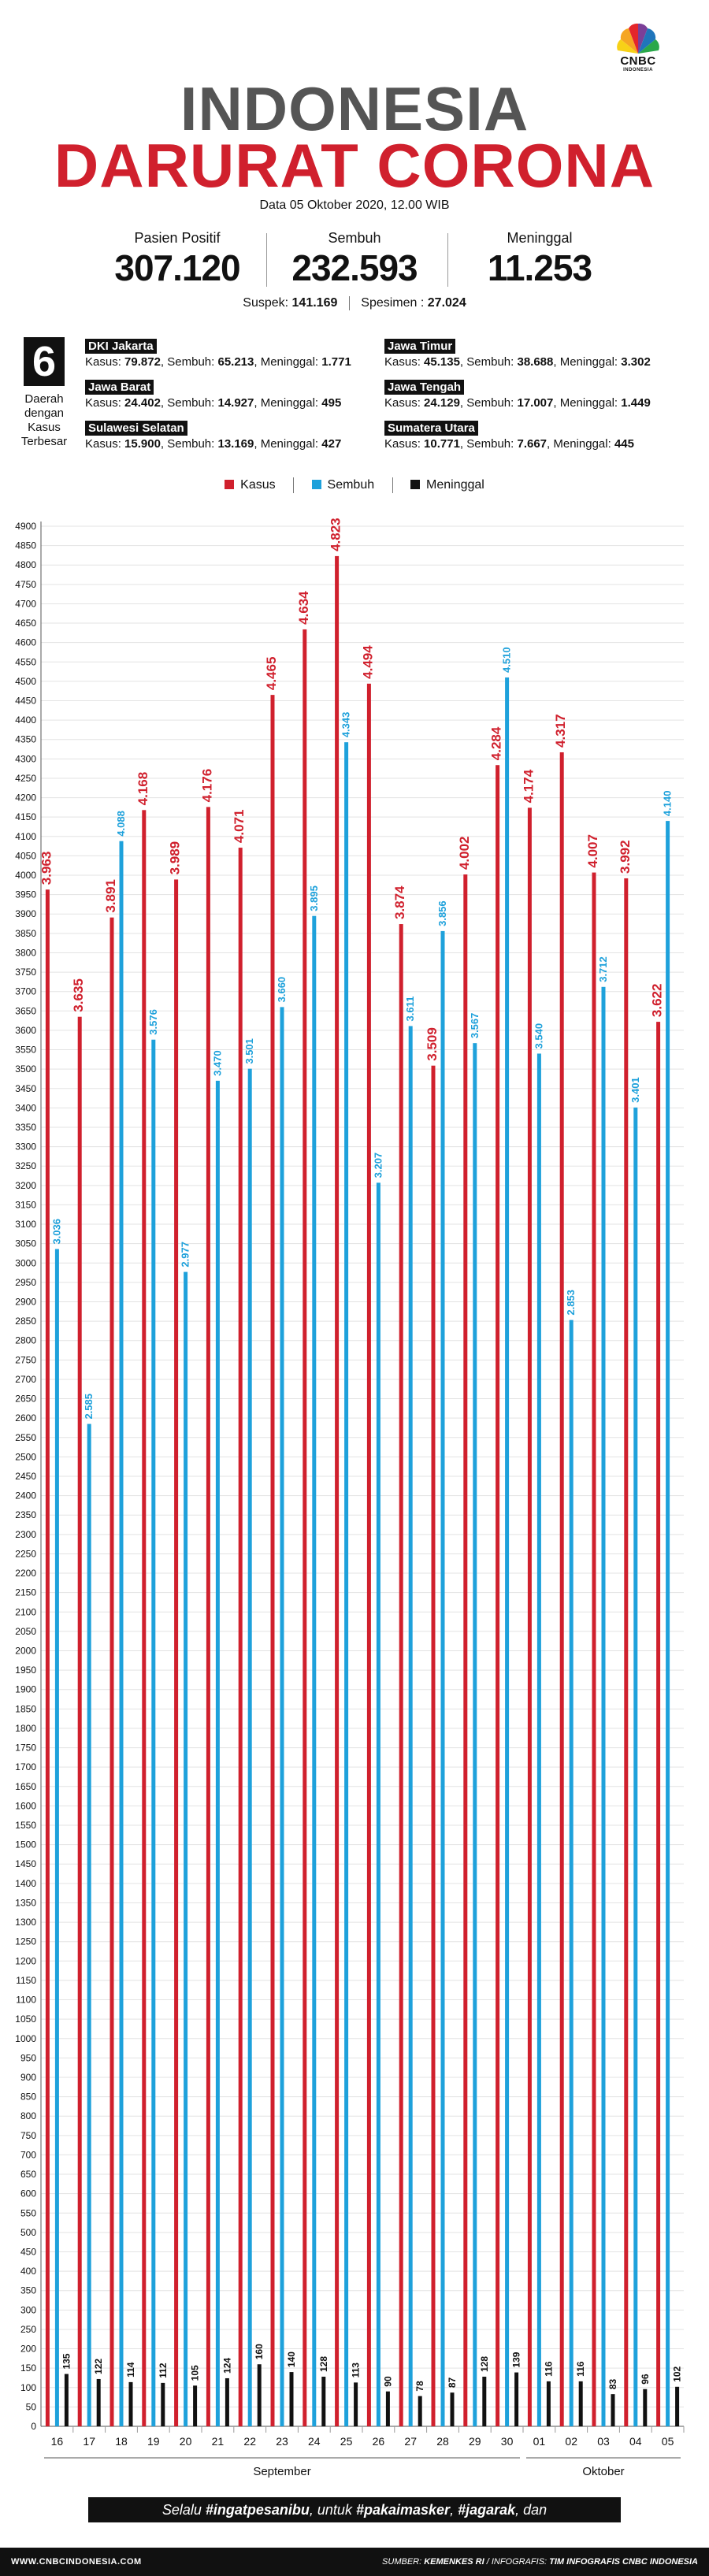 Image resolution: width=709 pixels, height=2576 pixels. What do you see at coordinates (177, 267) in the screenshot?
I see `stat-positif-value: 307.120` at bounding box center [177, 267].